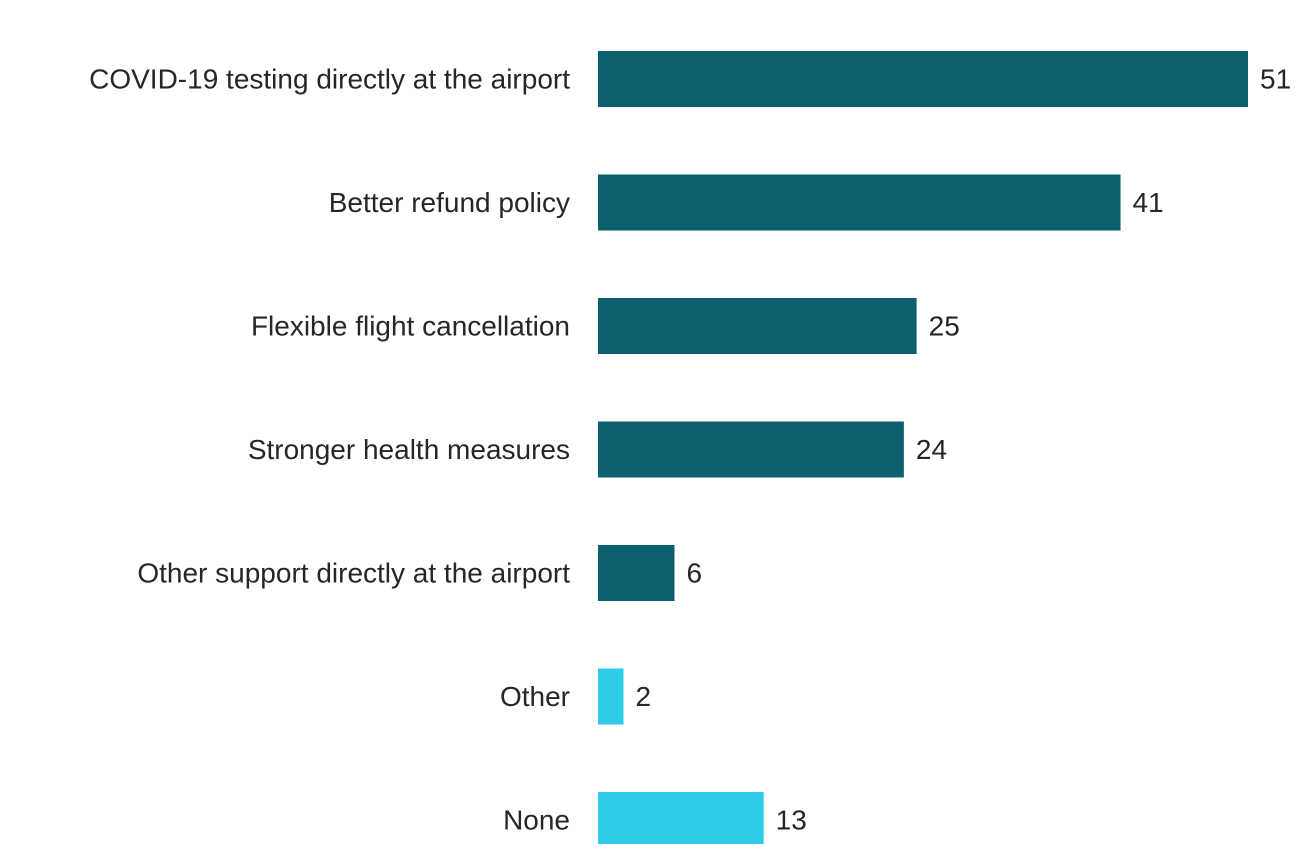  I want to click on value-label: 24, so click(931, 449).